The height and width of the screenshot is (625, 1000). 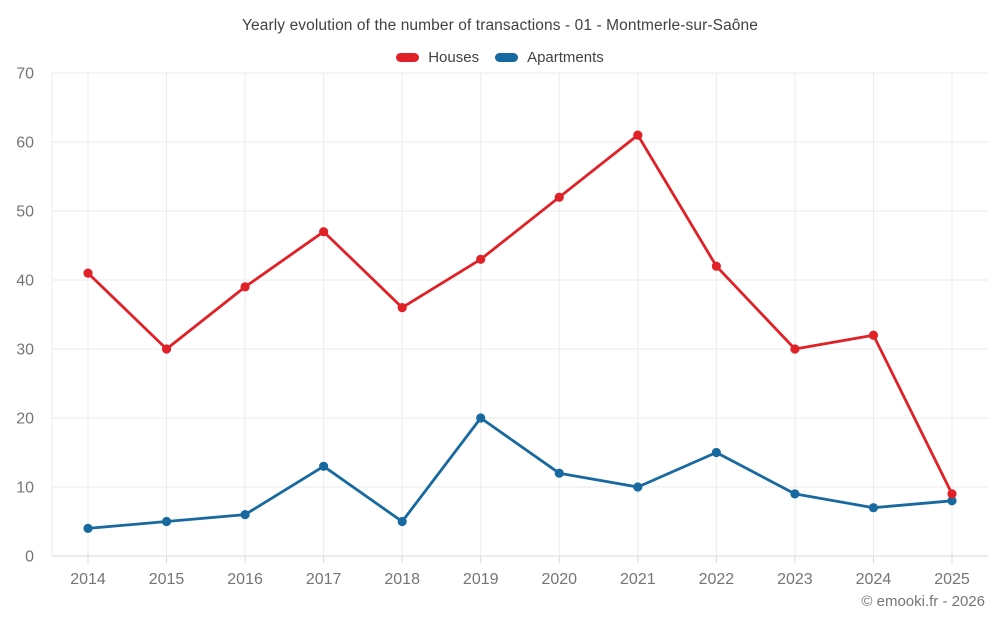 I want to click on x-axis-tick-label: 2016, so click(x=245, y=579).